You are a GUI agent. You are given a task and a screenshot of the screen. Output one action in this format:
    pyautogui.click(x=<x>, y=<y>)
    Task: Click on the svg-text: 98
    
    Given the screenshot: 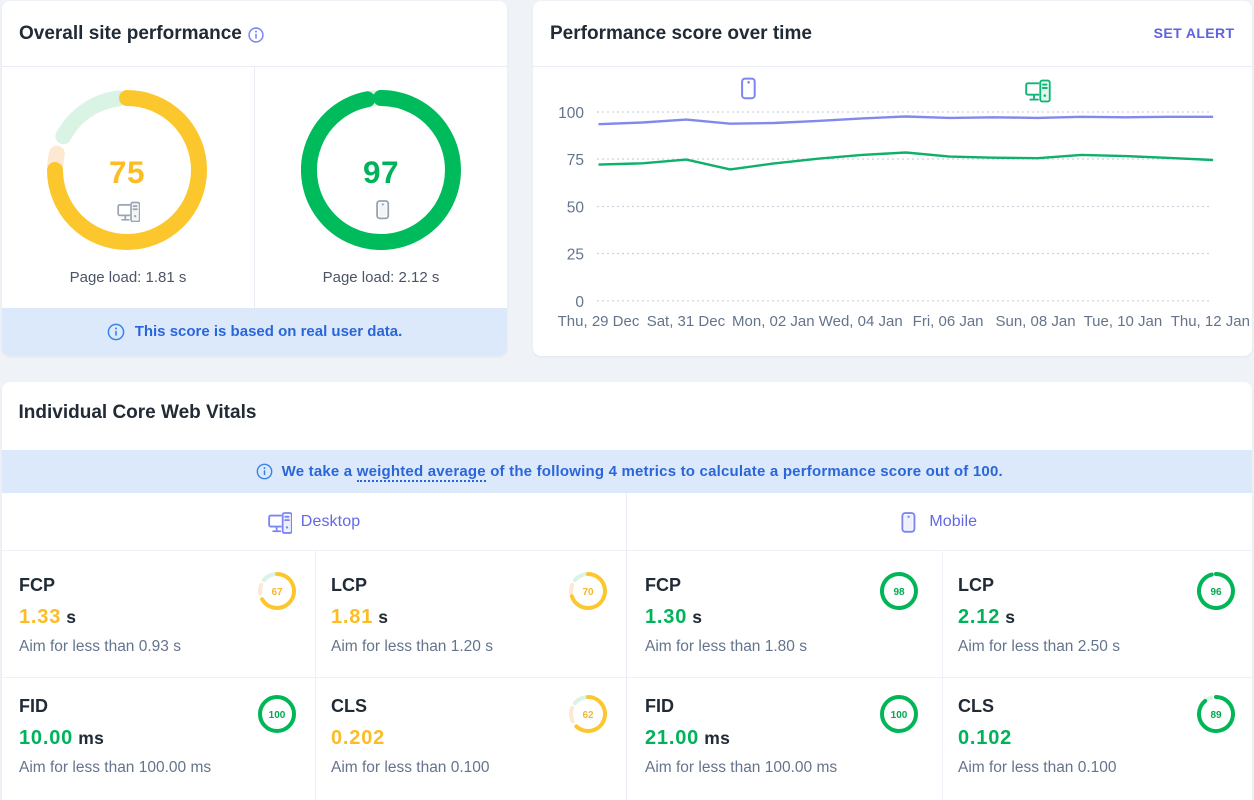 What is the action you would take?
    pyautogui.click(x=899, y=592)
    